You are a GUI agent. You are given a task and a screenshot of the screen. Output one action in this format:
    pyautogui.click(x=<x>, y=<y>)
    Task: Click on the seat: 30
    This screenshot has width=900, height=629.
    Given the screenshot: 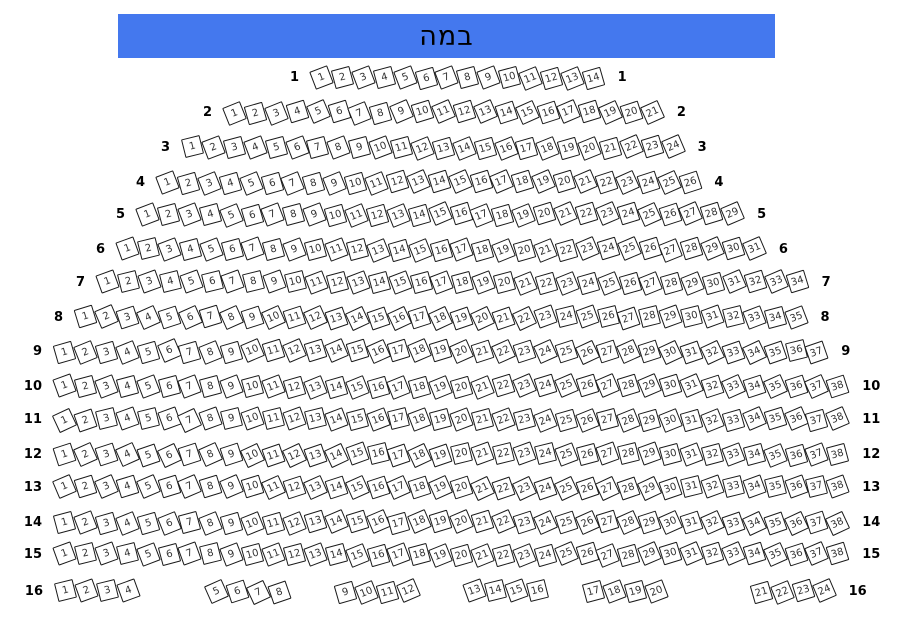 What is the action you would take?
    pyautogui.click(x=670, y=385)
    